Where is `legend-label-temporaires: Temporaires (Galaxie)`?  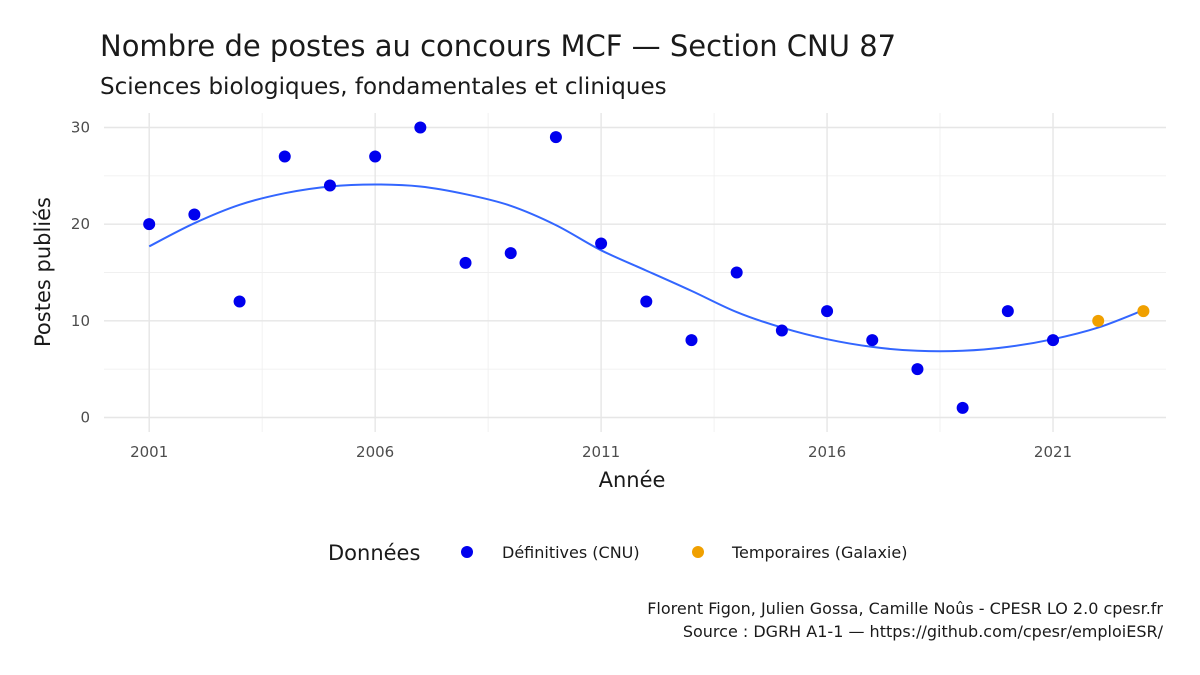 legend-label-temporaires: Temporaires (Galaxie) is located at coordinates (819, 552).